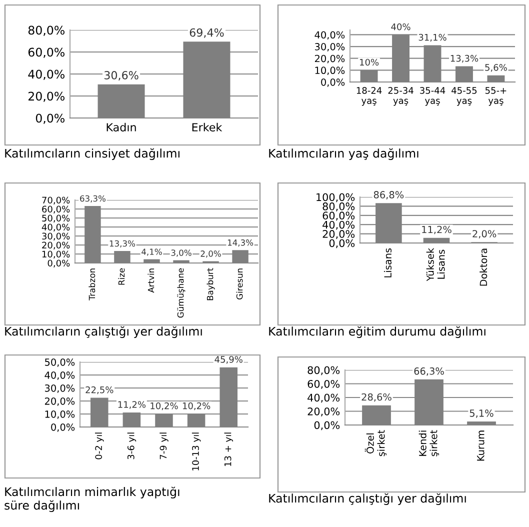  I want to click on x-tick-label: Giresun, so click(239, 284).